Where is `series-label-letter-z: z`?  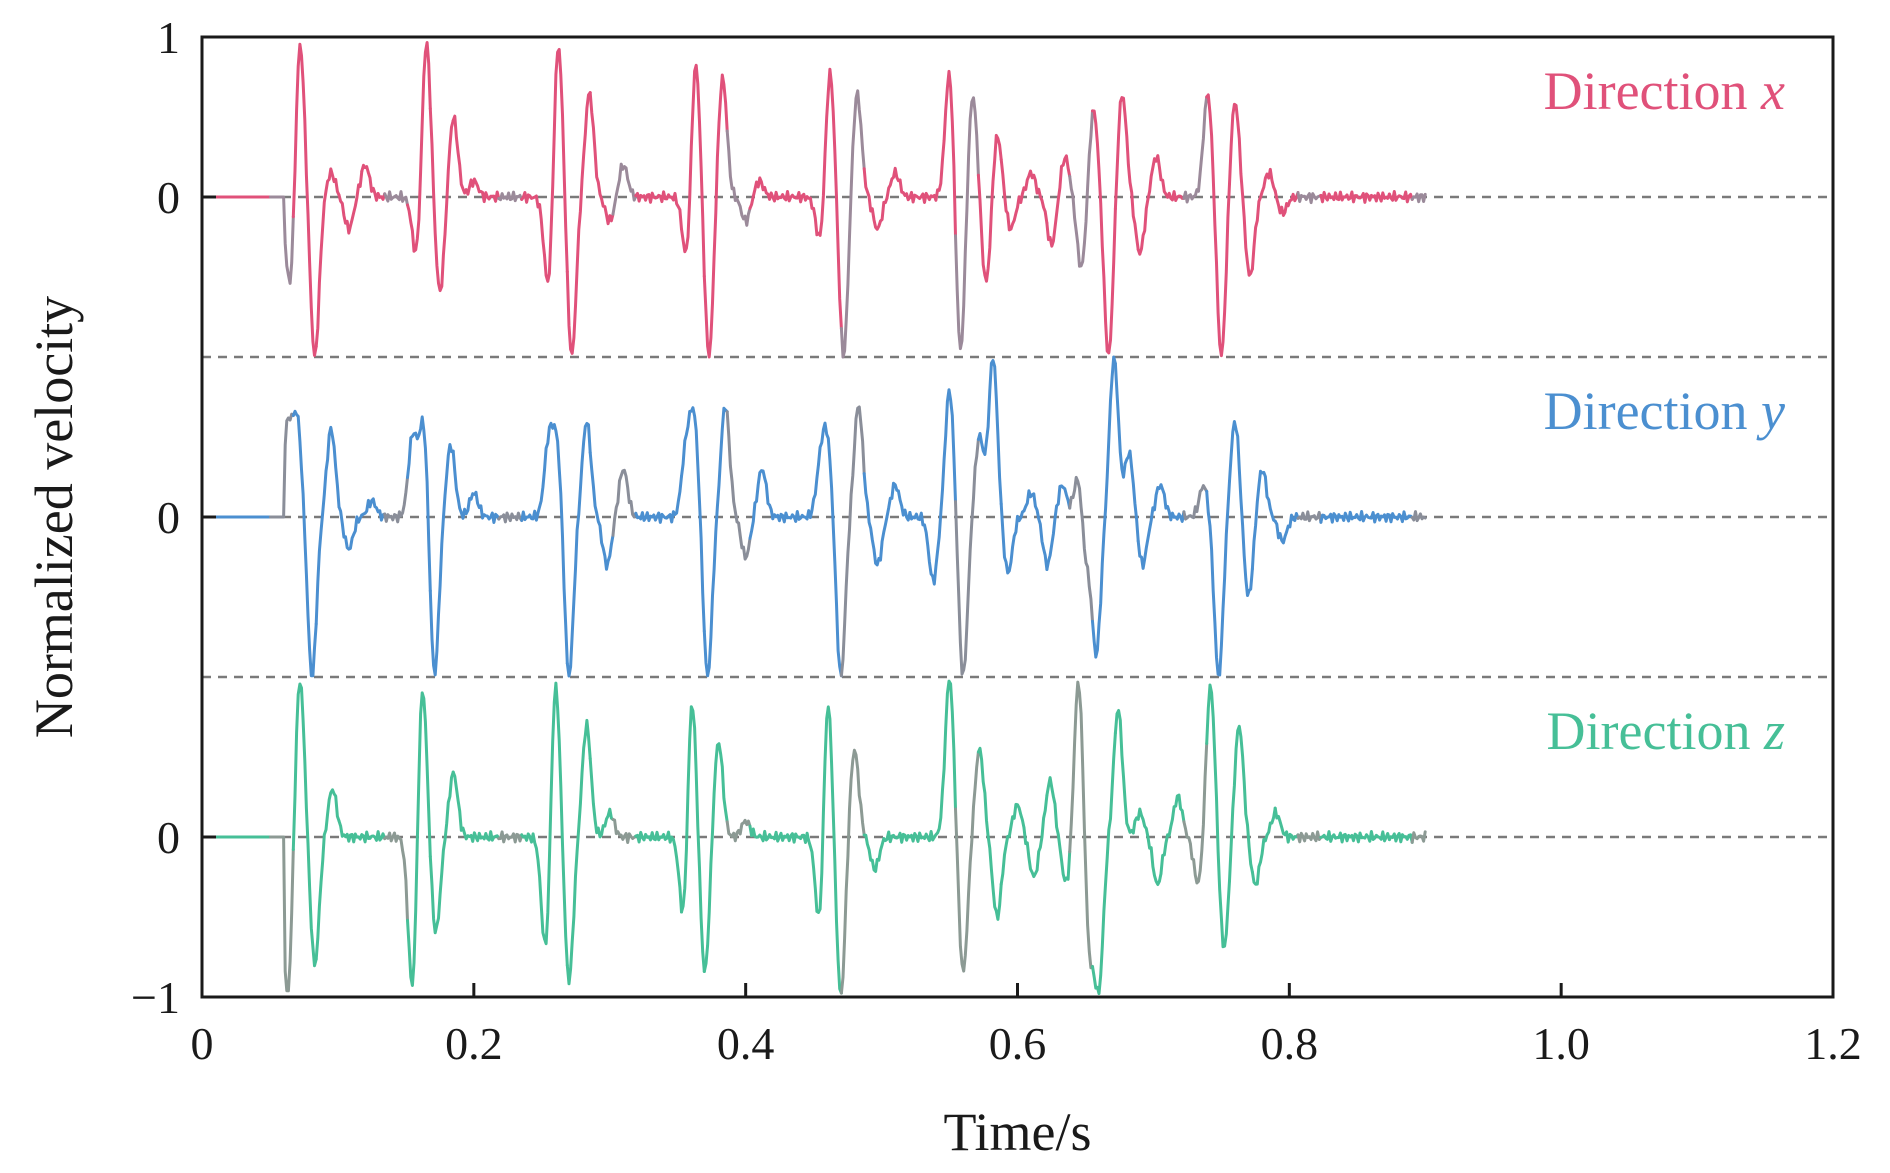
series-label-letter-z: z is located at coordinates (1774, 731).